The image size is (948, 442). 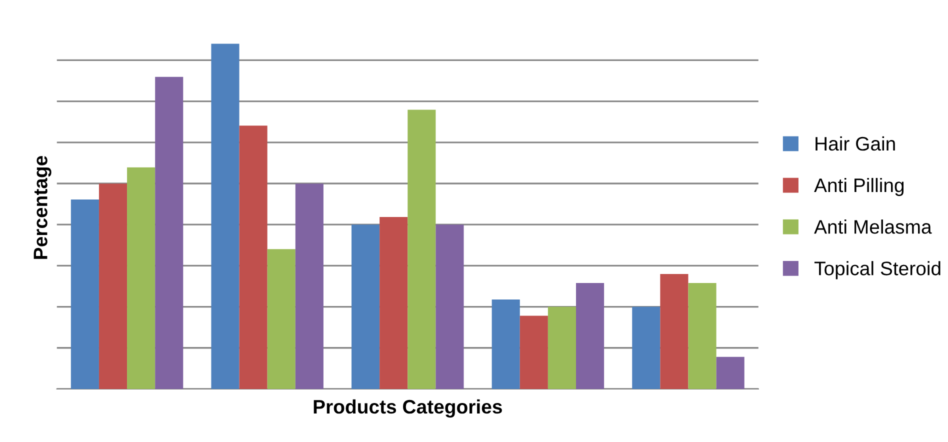 I want to click on legend-label: Anti Pilling, so click(x=859, y=187).